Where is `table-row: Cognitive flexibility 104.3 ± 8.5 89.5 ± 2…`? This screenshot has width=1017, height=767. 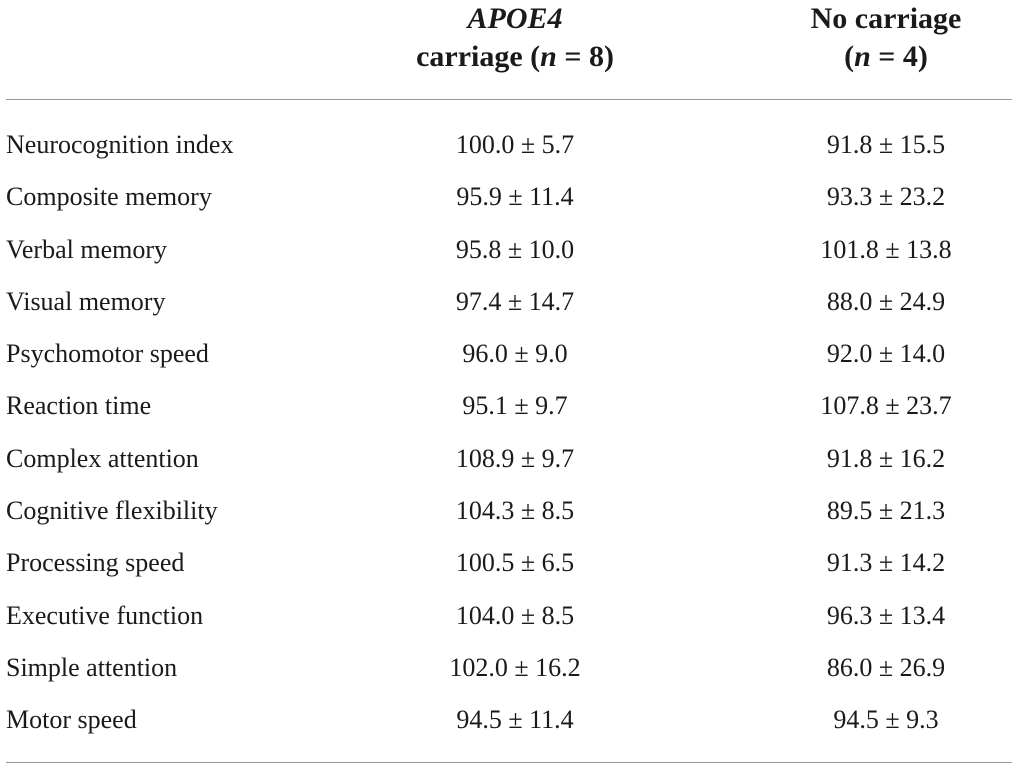
table-row: Cognitive flexibility 104.3 ± 8.5 89.5 ± 2… is located at coordinates (508, 511).